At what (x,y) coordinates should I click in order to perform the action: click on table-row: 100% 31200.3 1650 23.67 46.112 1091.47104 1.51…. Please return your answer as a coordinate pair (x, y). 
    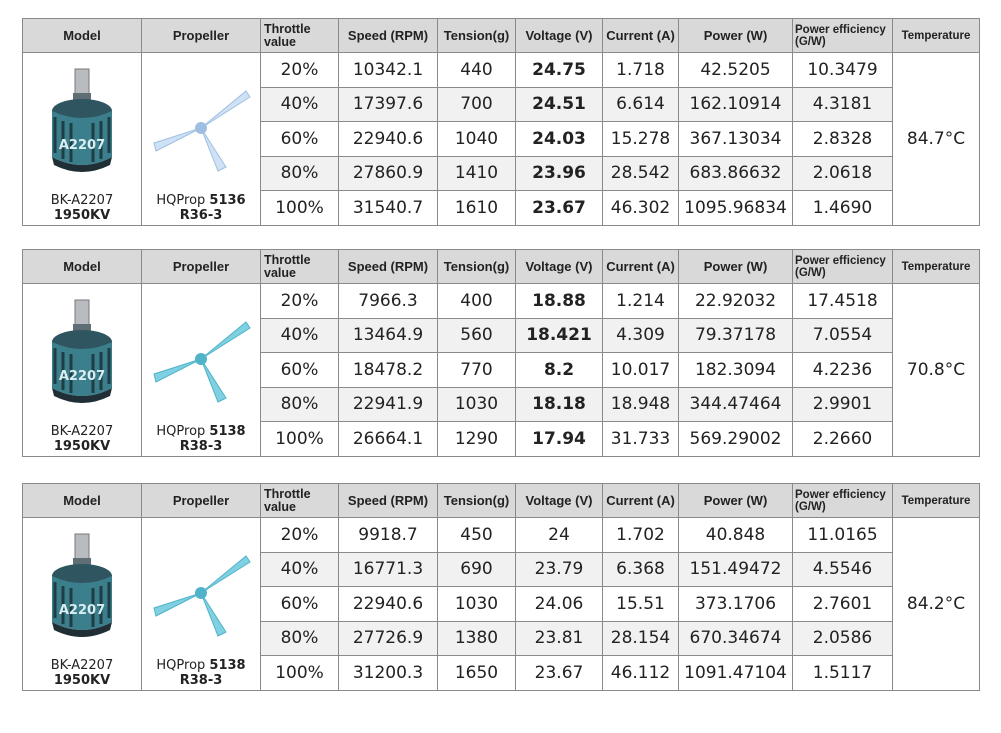
    Looking at the image, I should click on (501, 673).